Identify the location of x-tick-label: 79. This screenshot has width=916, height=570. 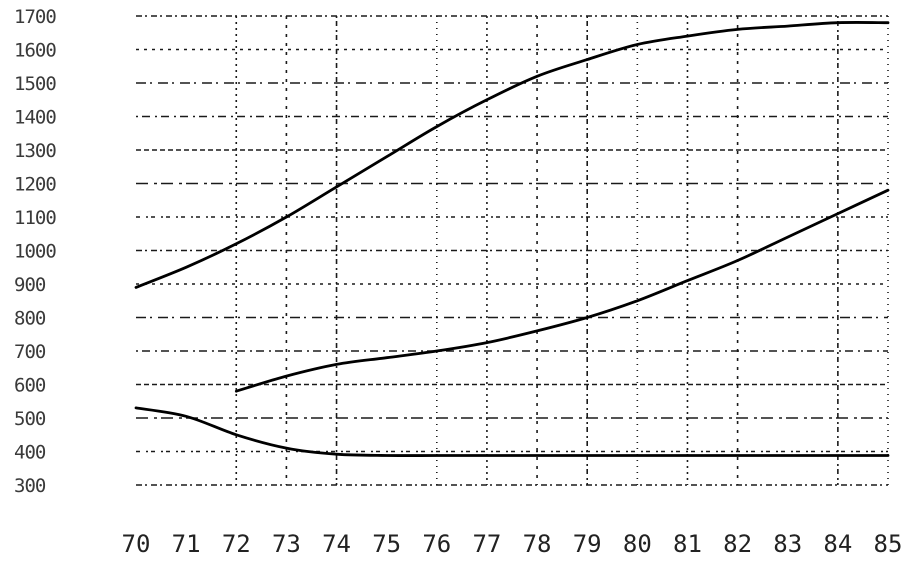
(587, 544).